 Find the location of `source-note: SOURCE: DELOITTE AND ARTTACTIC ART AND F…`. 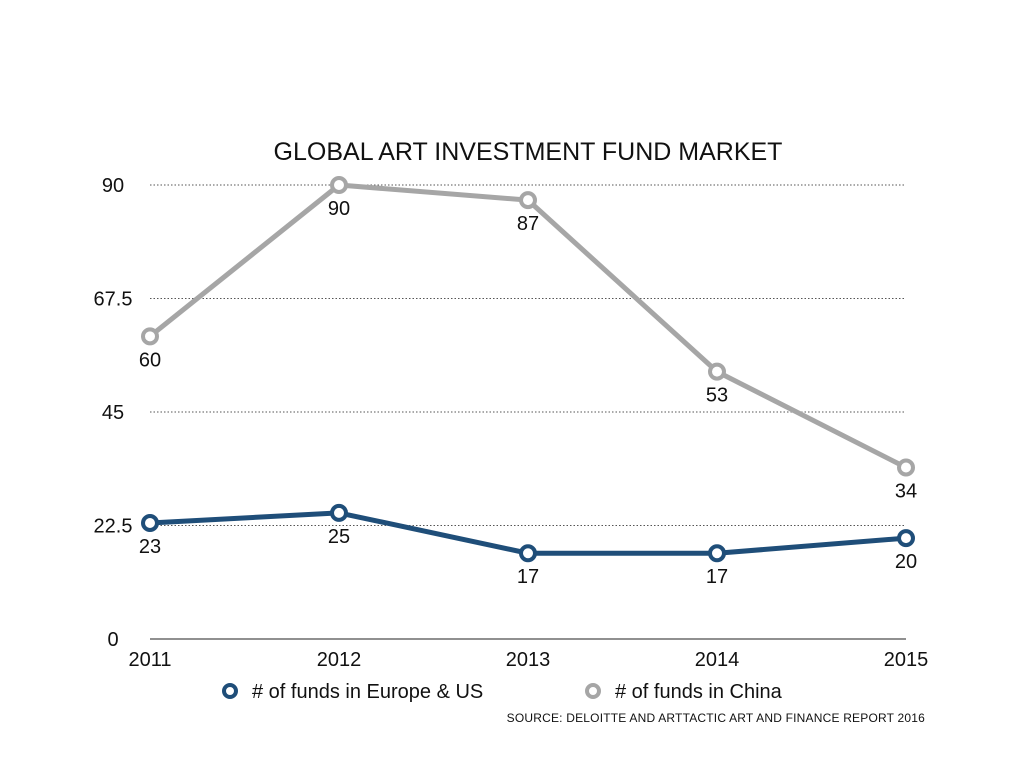

source-note: SOURCE: DELOITTE AND ARTTACTIC ART AND F… is located at coordinates (716, 718).